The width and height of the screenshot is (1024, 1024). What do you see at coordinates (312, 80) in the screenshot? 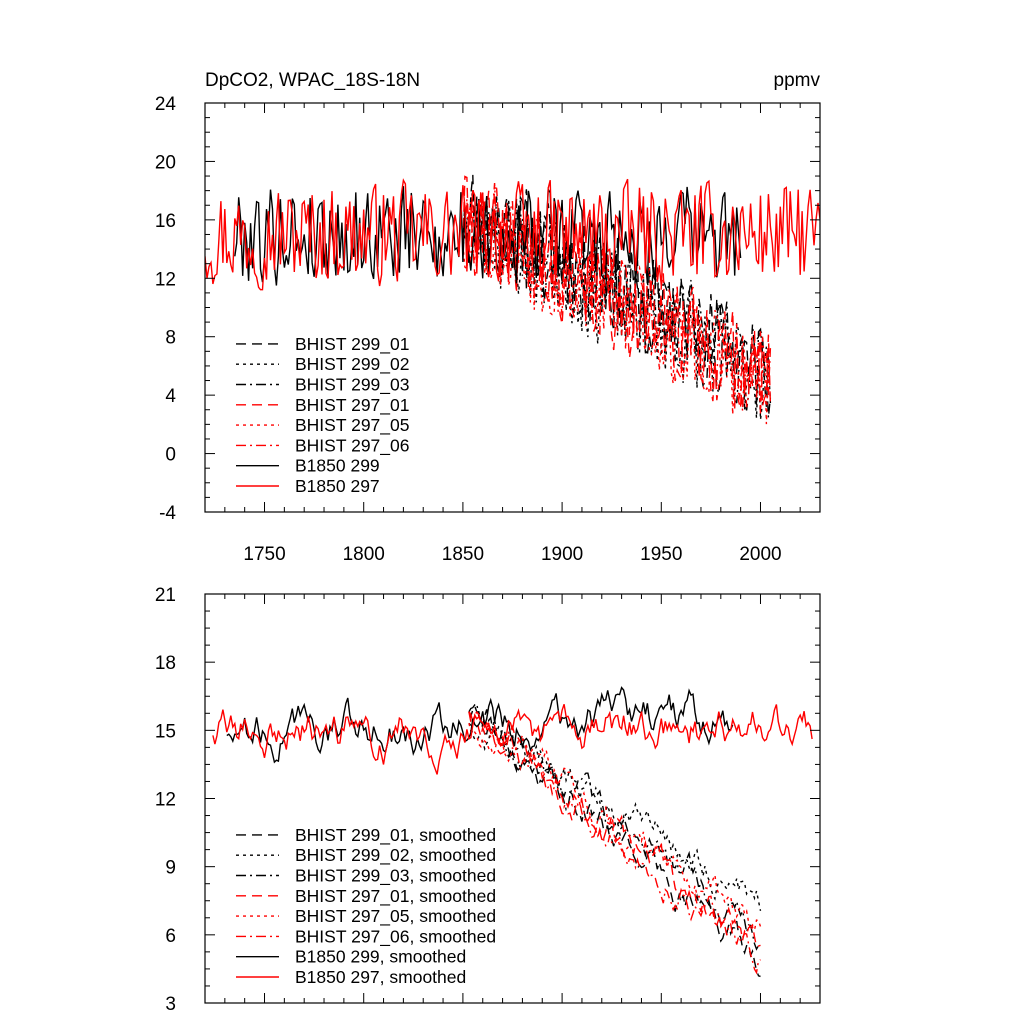
I see `chart-title: DpCO2, WPAC_18S-18N` at bounding box center [312, 80].